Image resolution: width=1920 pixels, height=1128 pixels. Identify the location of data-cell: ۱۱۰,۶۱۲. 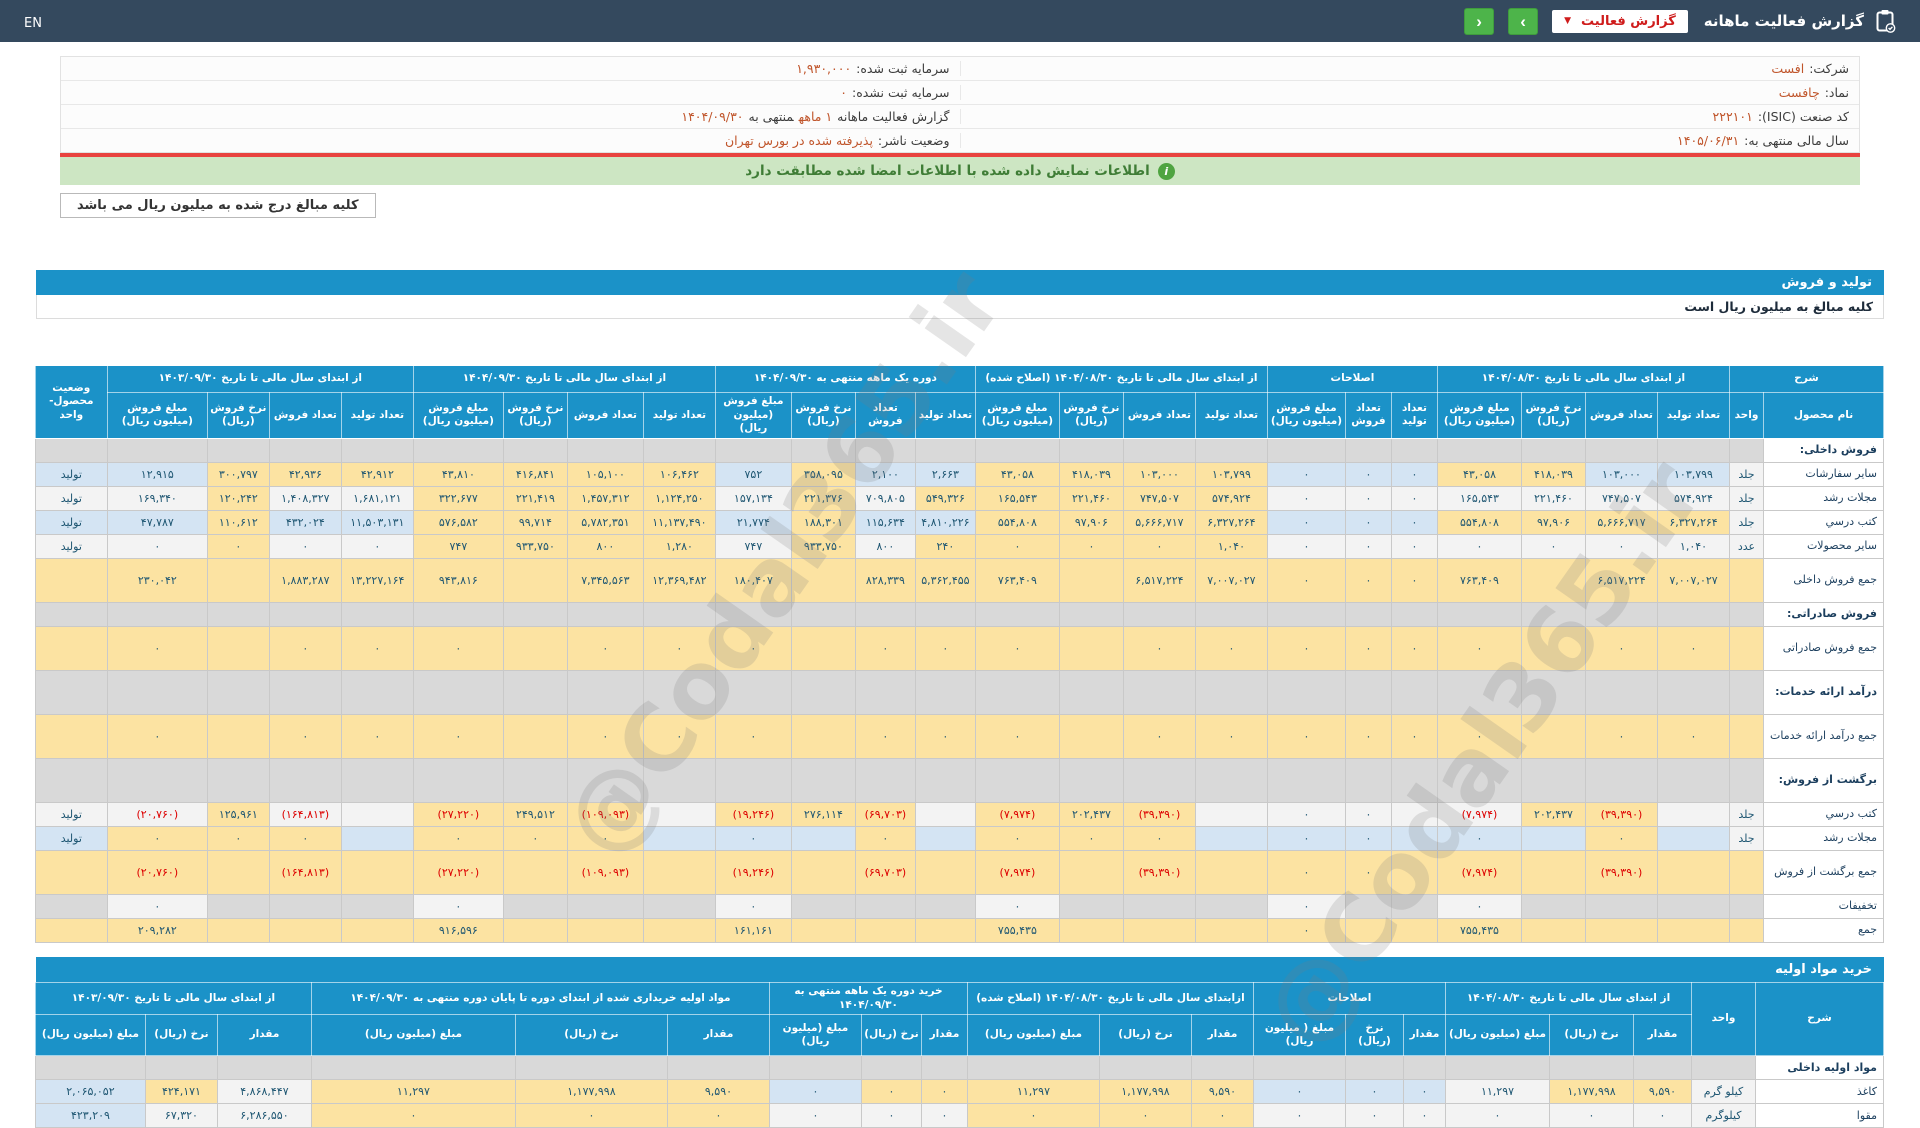
(238, 522).